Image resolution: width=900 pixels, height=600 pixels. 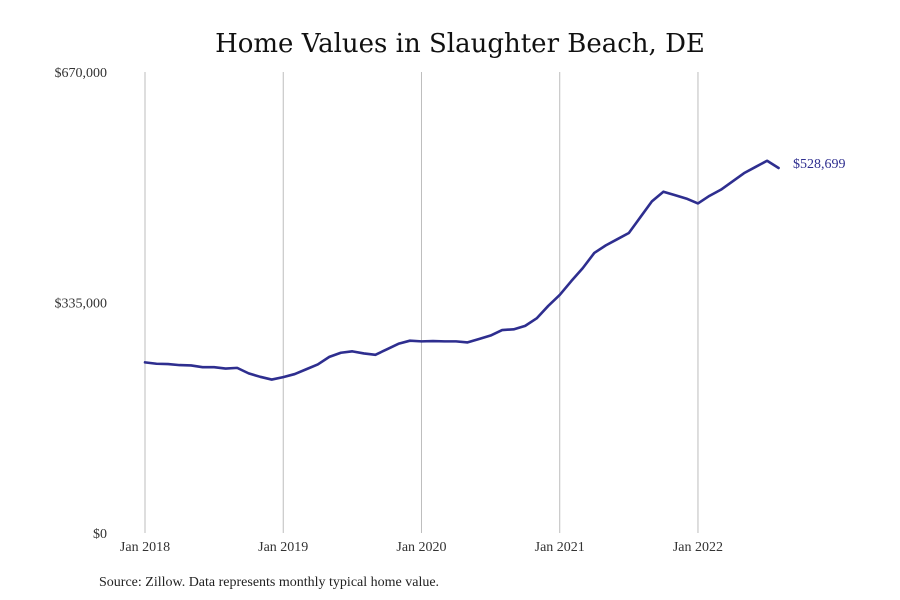 I want to click on x-tick-label: Jan 2020, so click(x=421, y=547).